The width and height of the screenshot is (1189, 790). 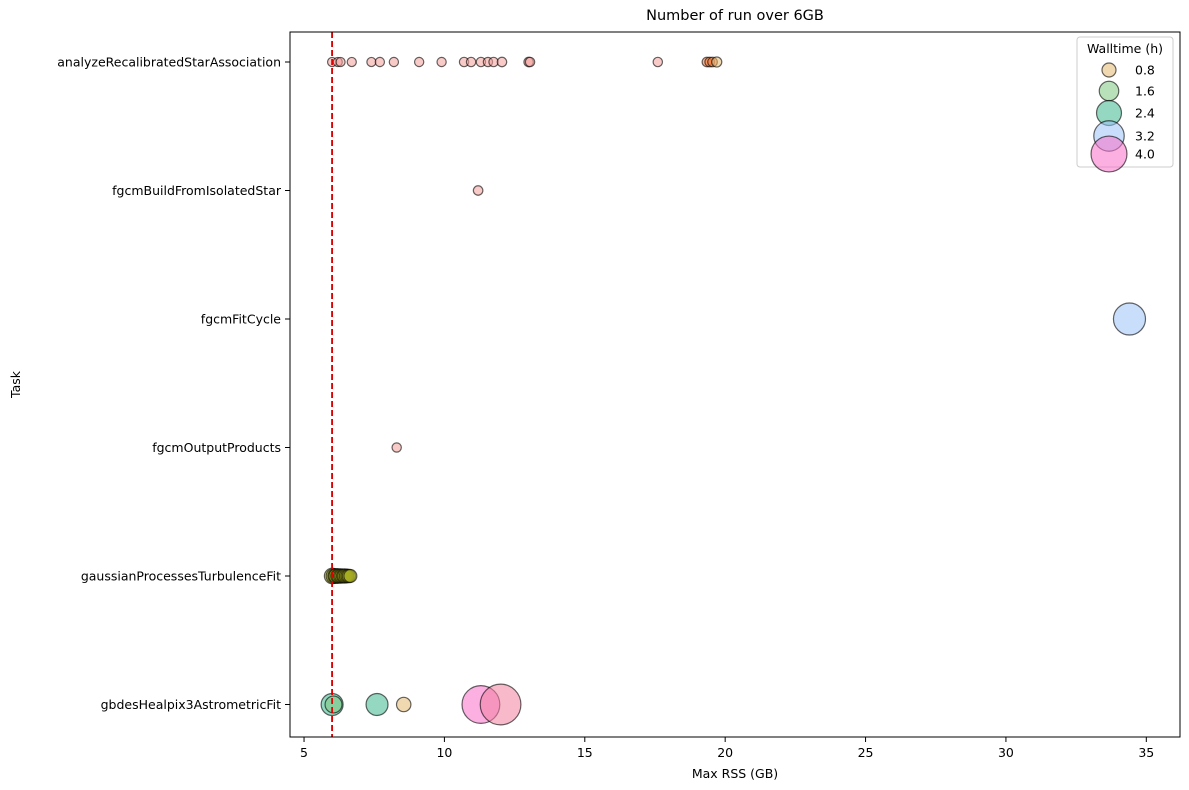 I want to click on chart-title: Number of run over 6GB, so click(x=735, y=16).